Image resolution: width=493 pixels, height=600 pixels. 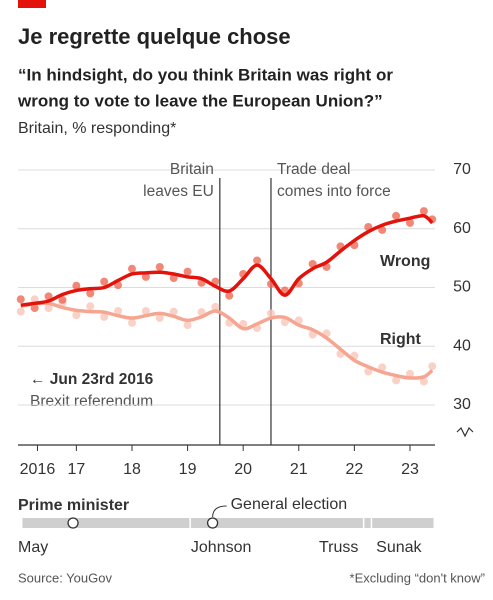 I want to click on y-tick-label: 60, so click(x=462, y=228).